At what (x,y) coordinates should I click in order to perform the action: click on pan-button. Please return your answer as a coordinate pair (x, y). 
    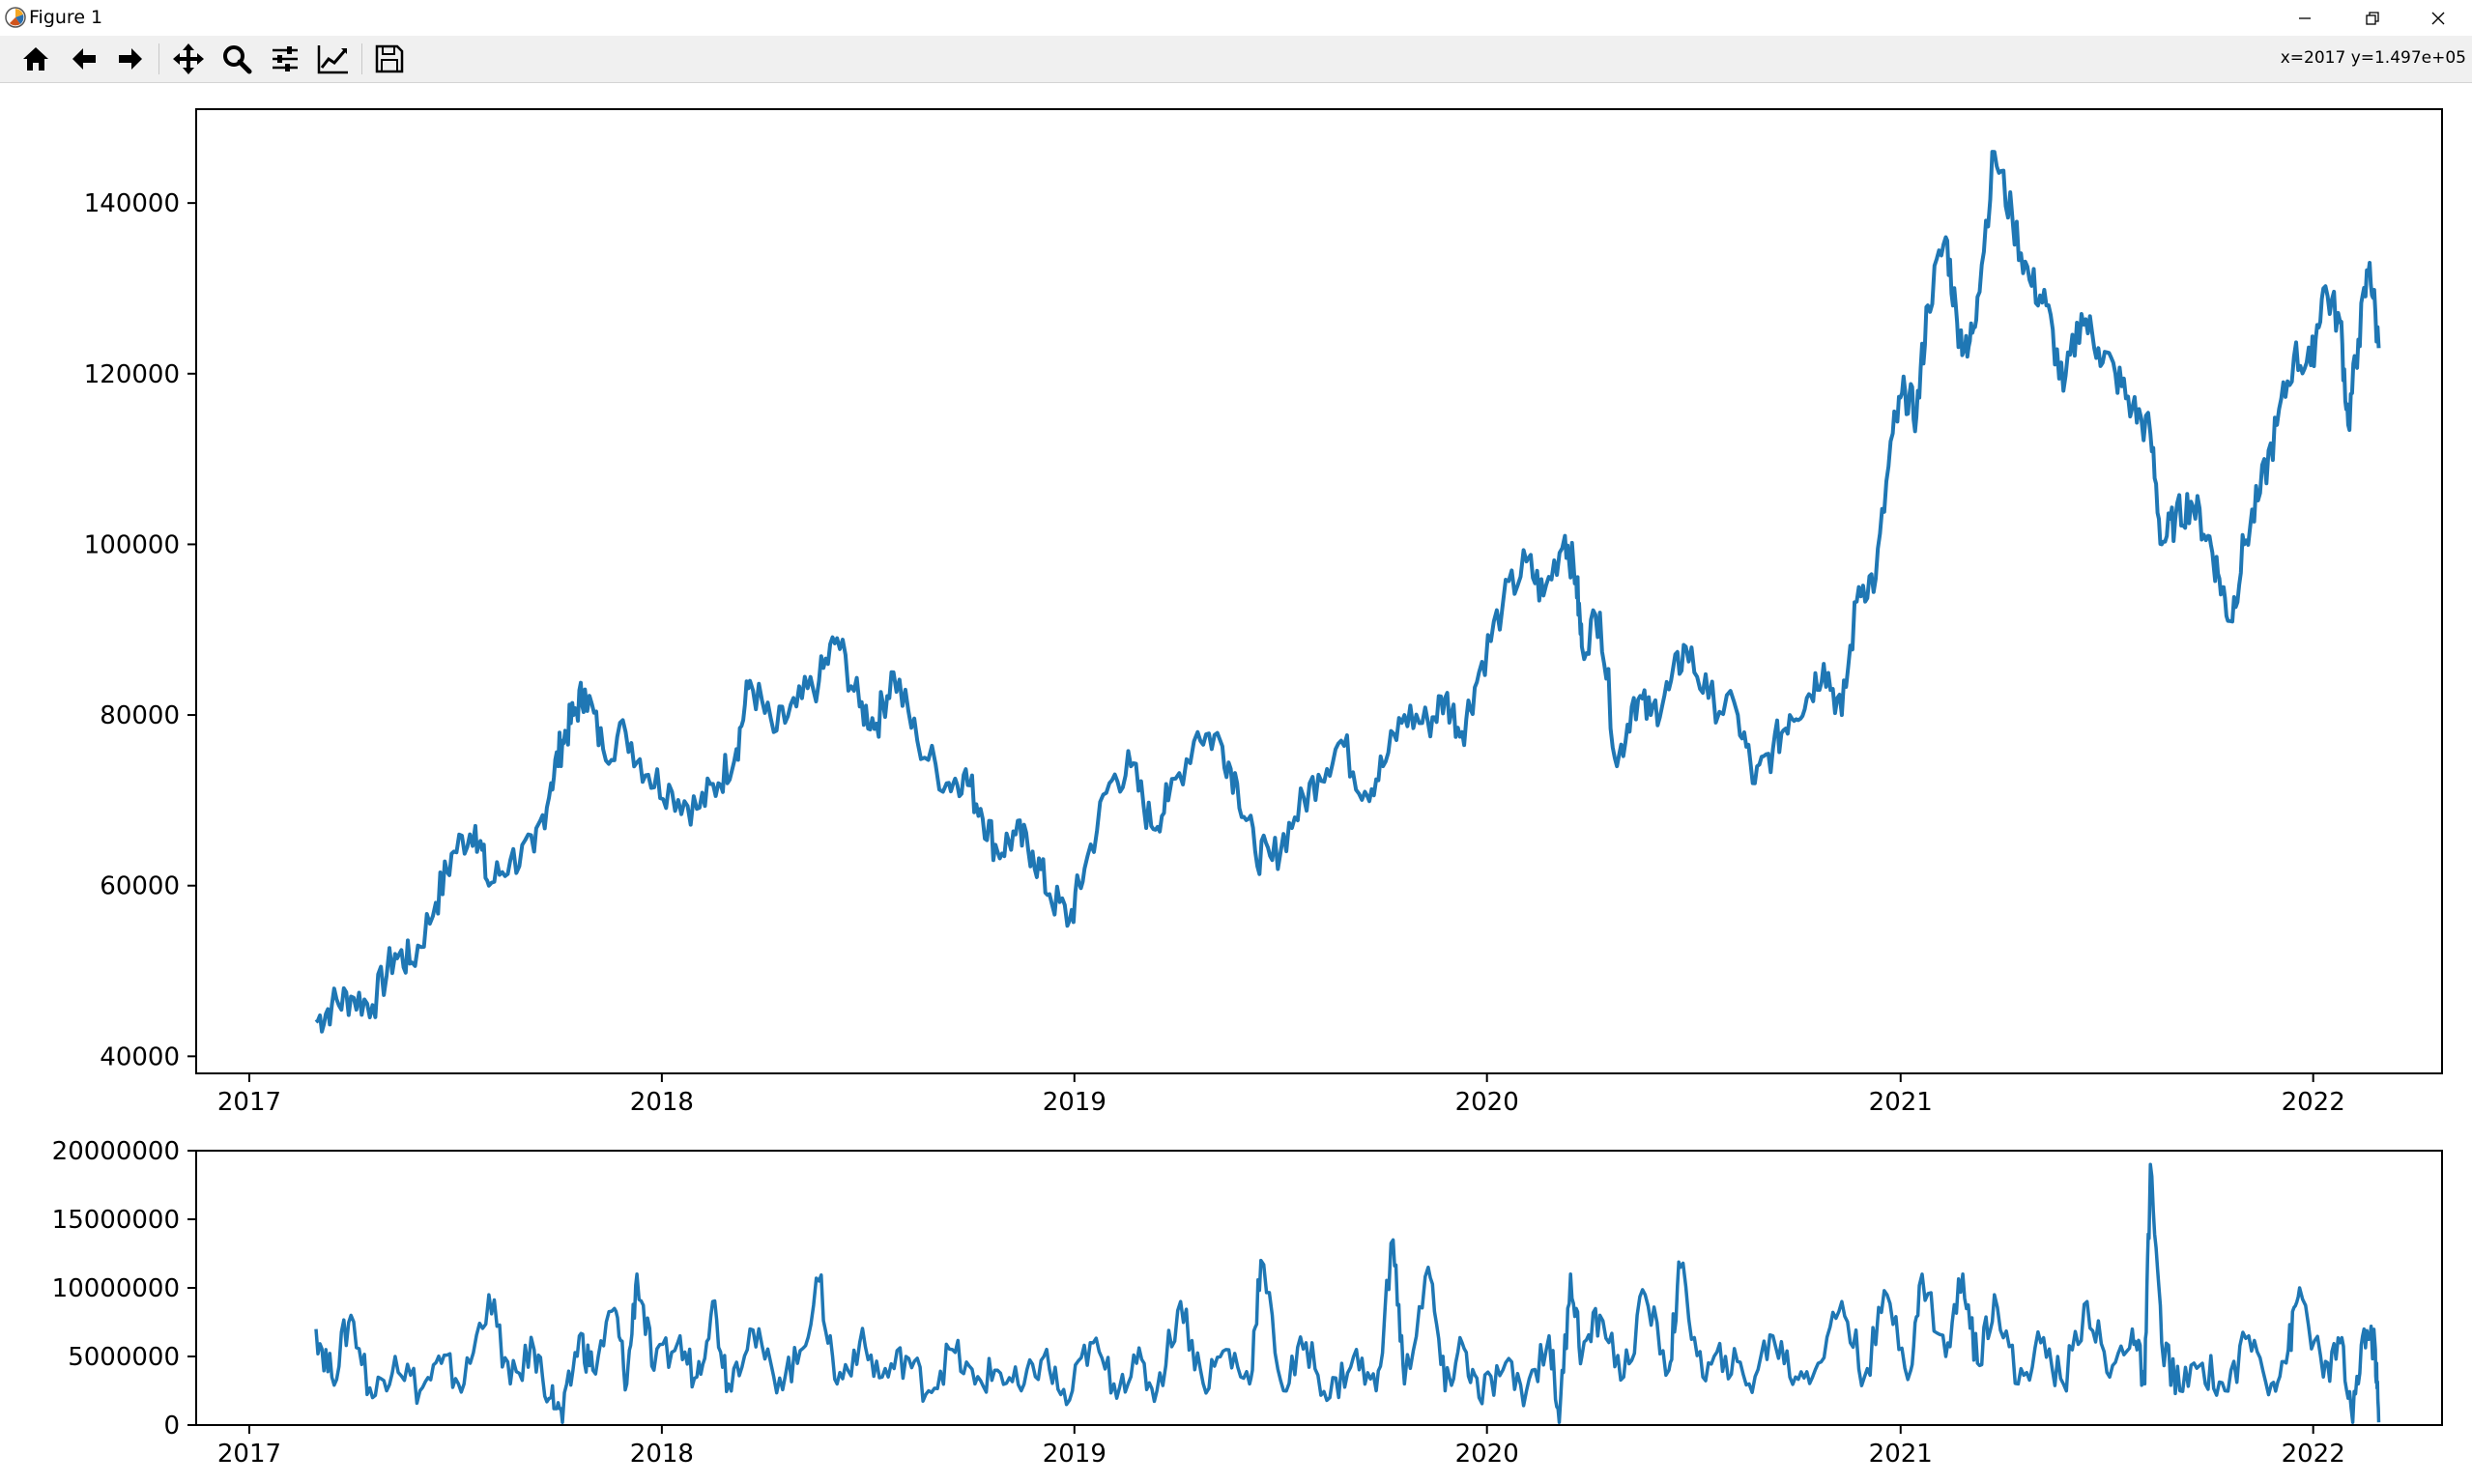
    Looking at the image, I should click on (188, 59).